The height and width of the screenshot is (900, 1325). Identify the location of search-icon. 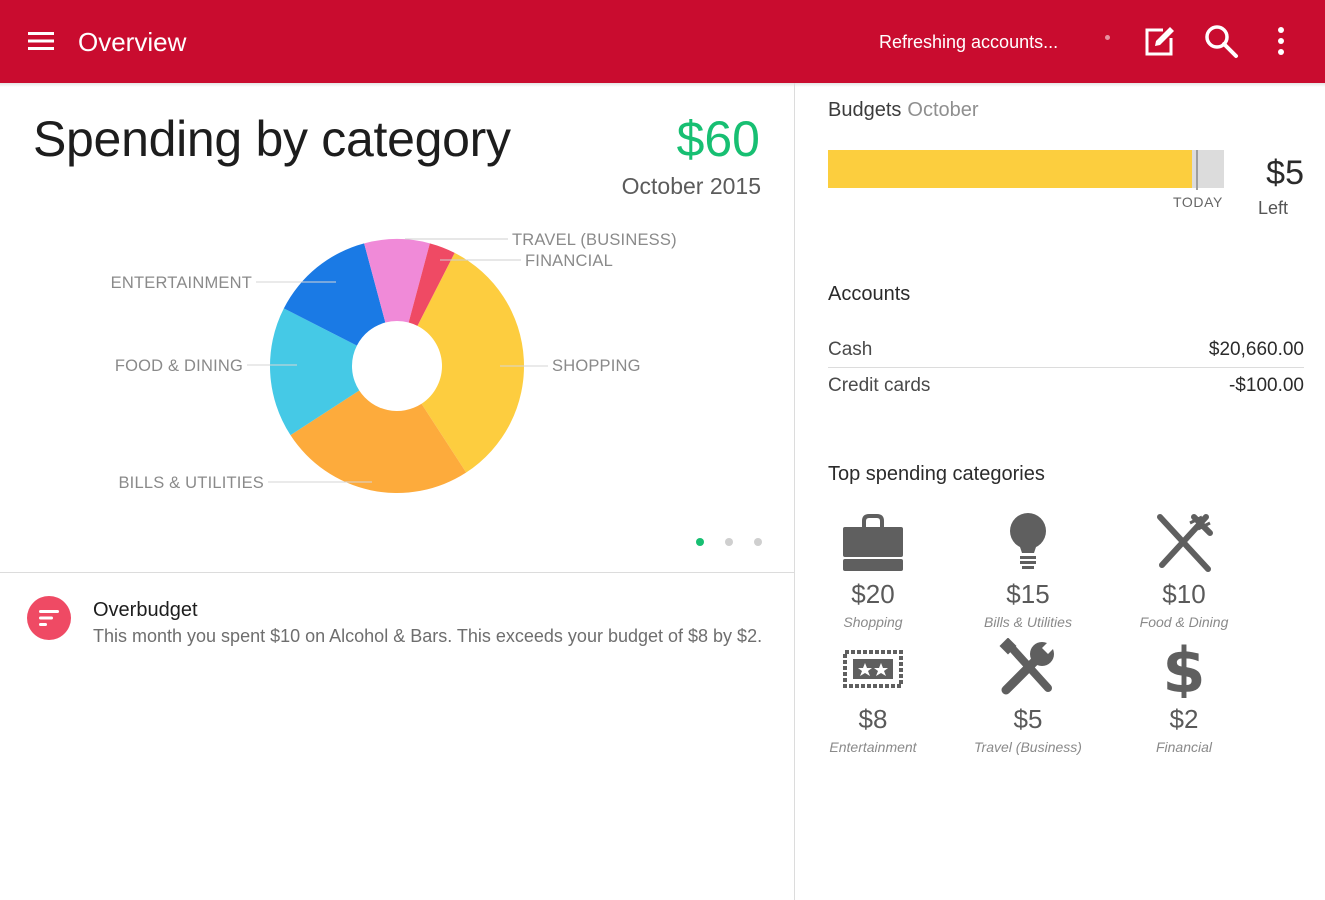
(1221, 41).